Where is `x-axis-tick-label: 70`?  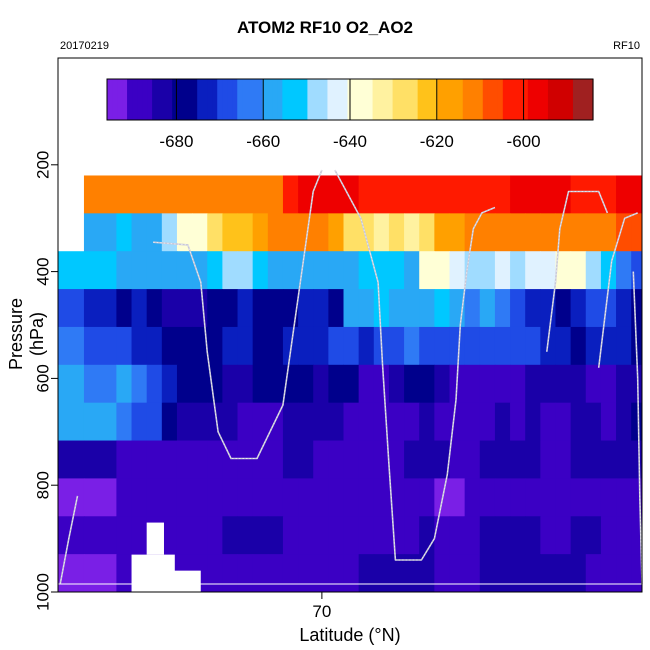 x-axis-tick-label: 70 is located at coordinates (321, 611).